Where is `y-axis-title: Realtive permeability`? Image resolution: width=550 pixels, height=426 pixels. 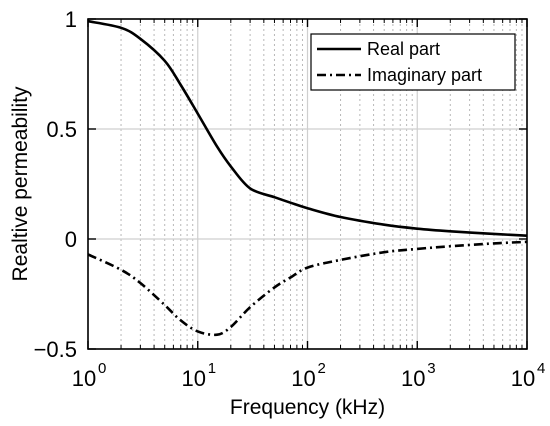 y-axis-title: Realtive permeability is located at coordinates (20, 183).